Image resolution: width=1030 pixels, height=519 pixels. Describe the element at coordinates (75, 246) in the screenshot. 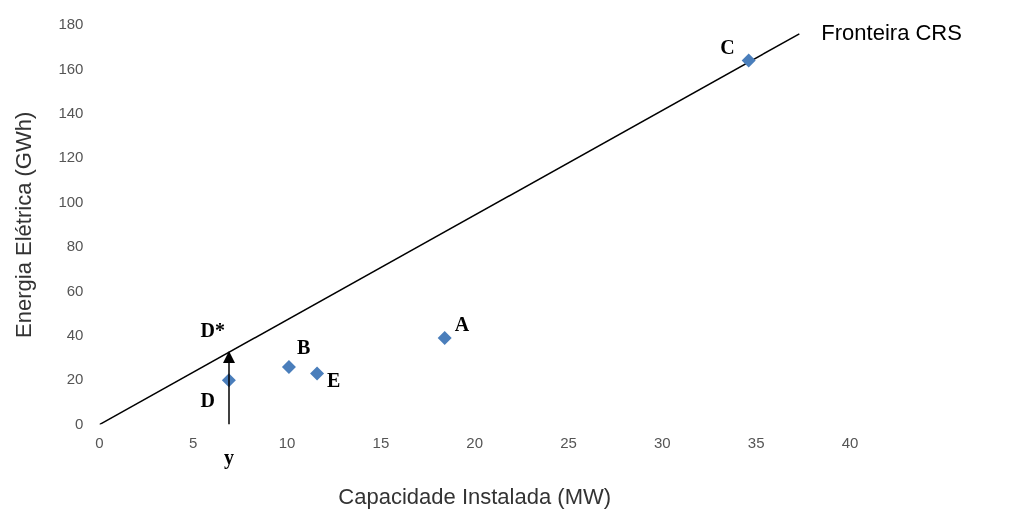

I see `y-tick-label: 80` at that location.